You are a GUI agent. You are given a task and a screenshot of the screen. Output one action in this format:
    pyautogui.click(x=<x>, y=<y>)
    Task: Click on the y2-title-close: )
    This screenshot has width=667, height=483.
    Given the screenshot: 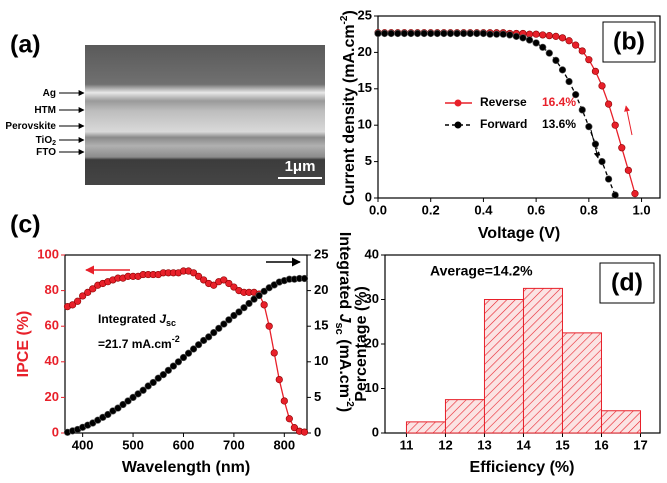 What is the action you would take?
    pyautogui.click(x=344, y=409)
    